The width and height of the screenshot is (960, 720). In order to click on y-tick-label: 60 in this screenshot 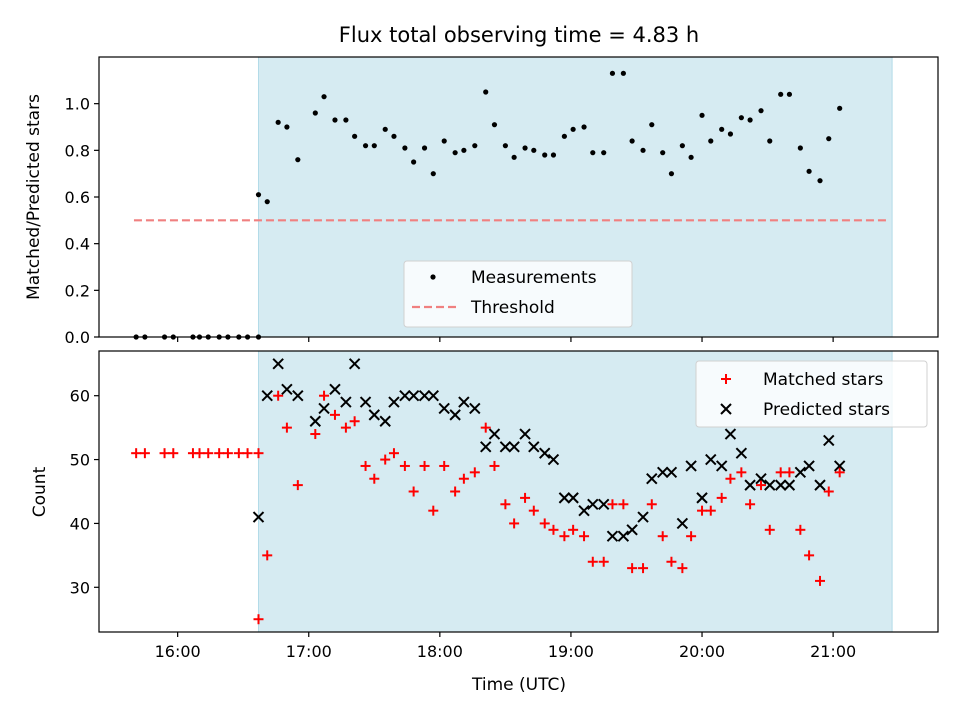, I will do `click(80, 396)`.